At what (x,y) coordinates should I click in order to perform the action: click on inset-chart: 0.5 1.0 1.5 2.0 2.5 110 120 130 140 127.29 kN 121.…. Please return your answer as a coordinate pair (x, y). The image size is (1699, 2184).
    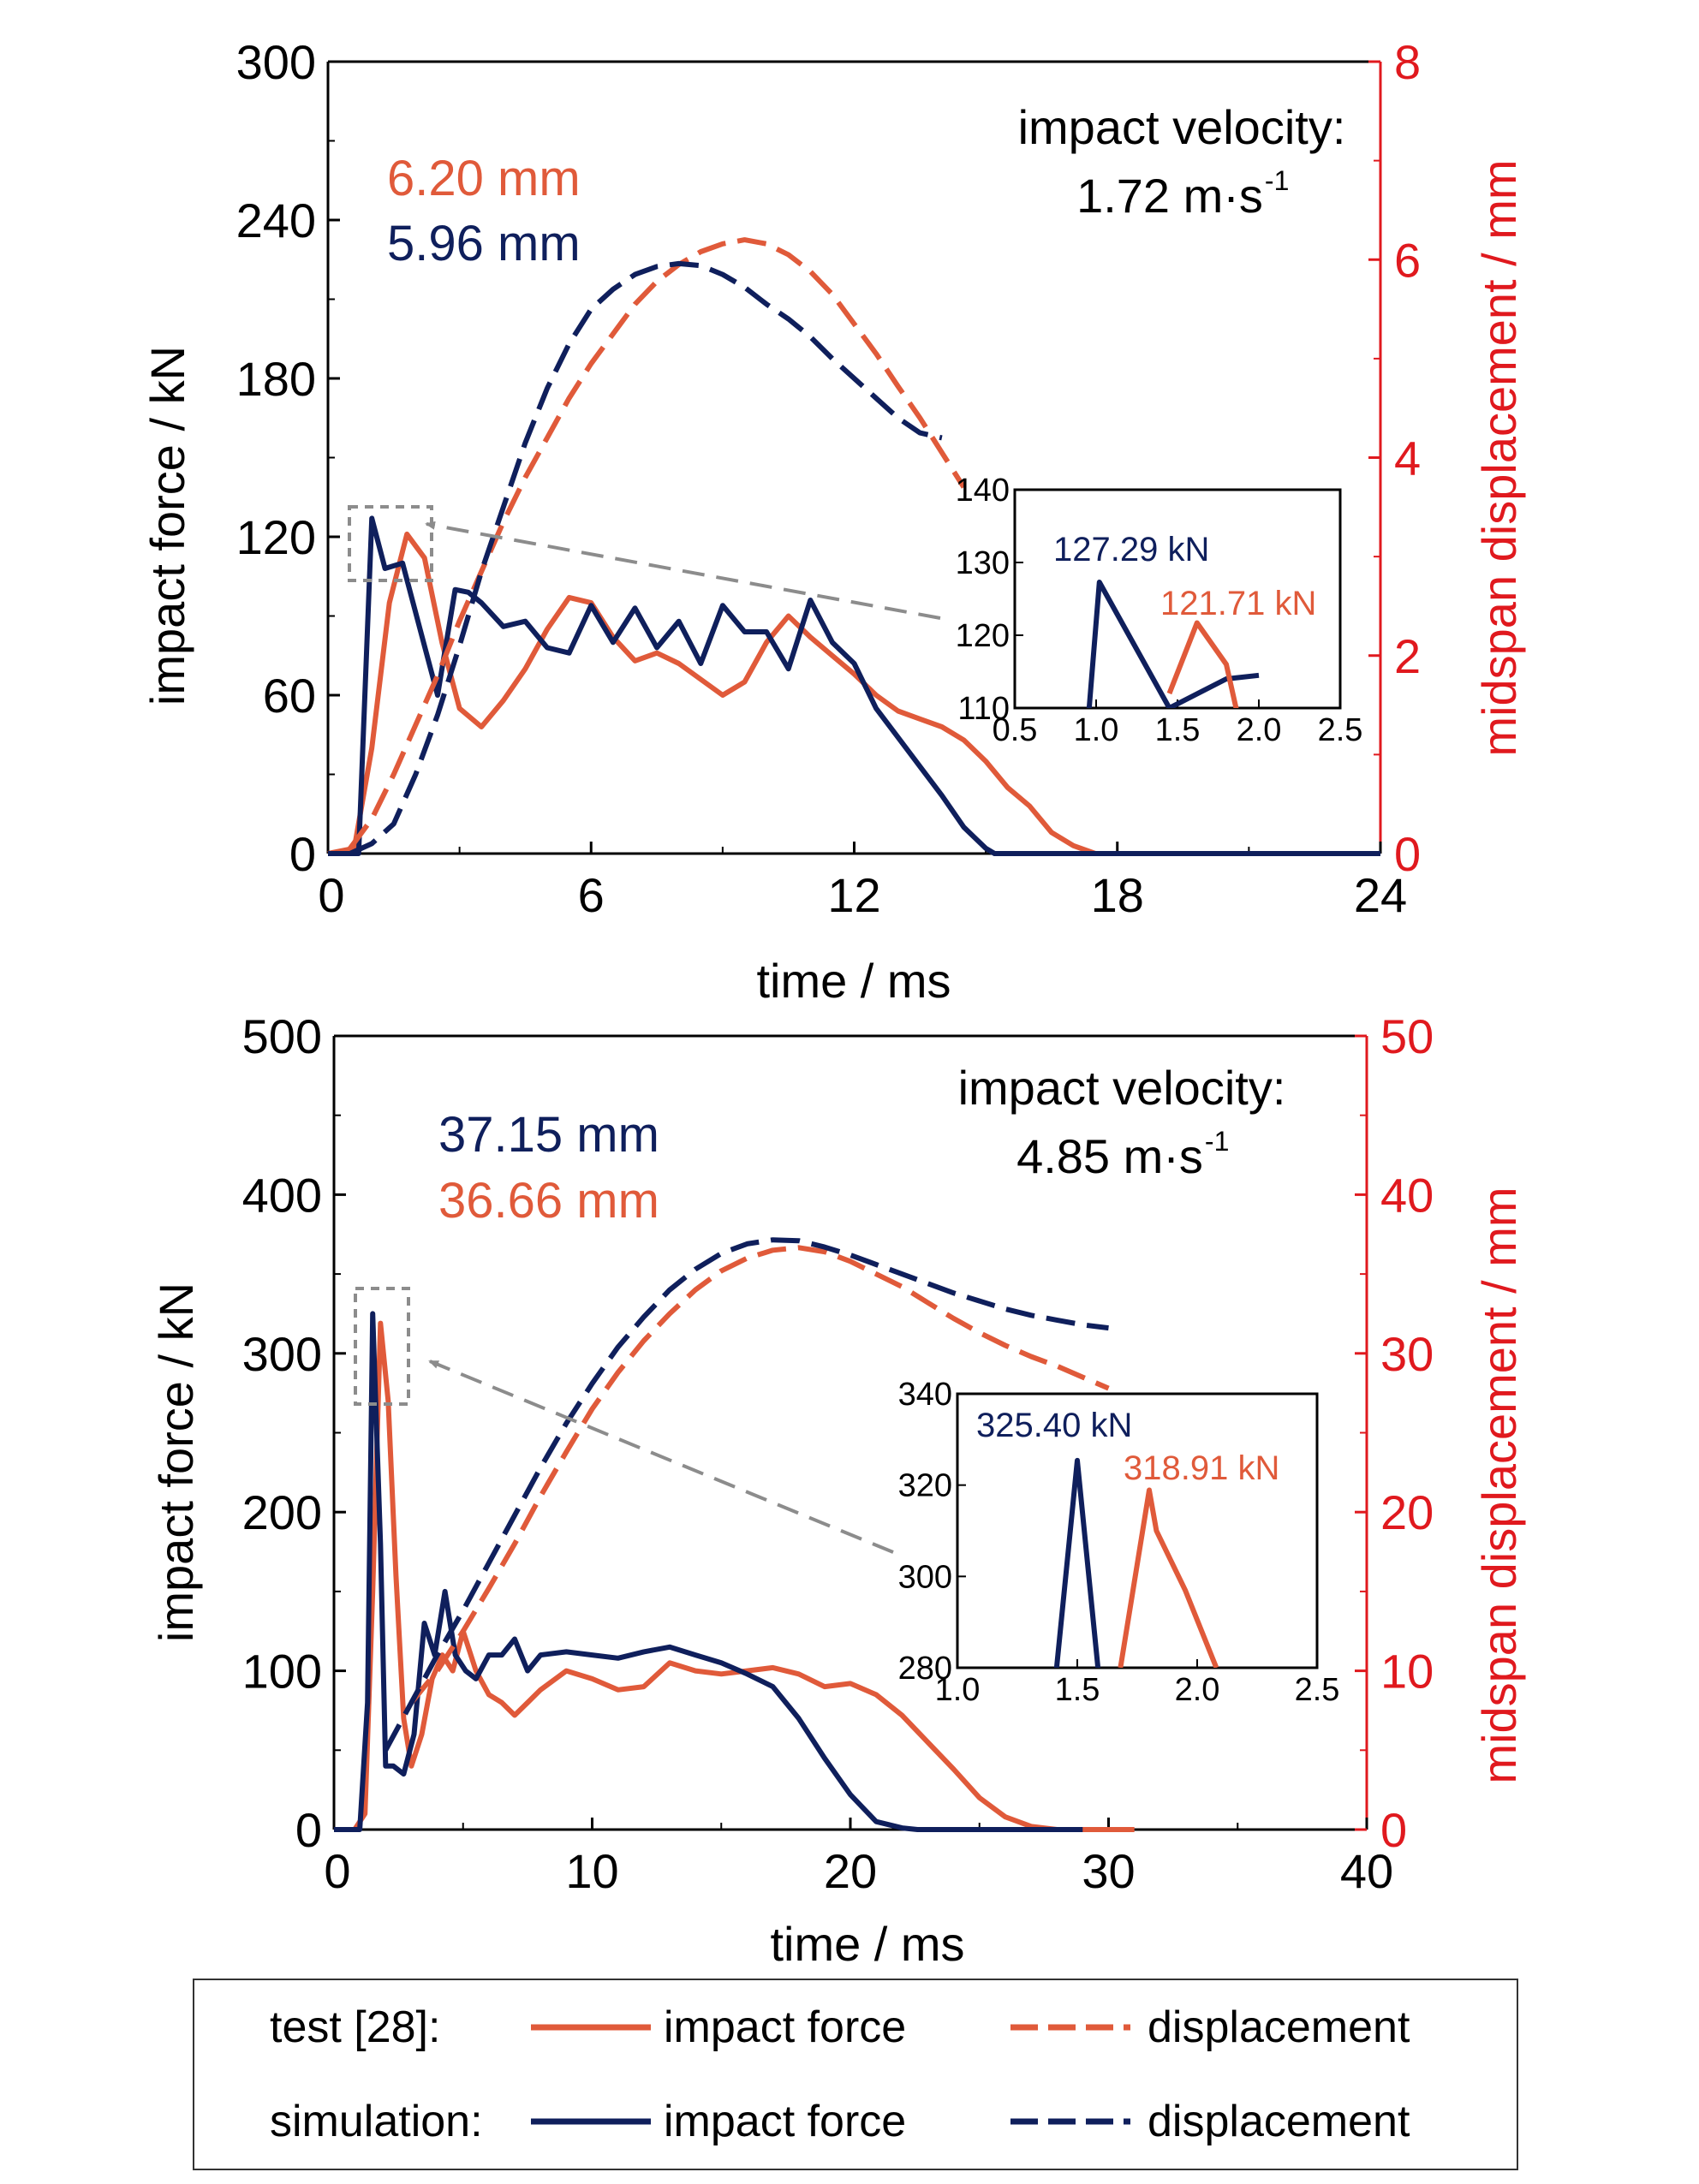
    Looking at the image, I should click on (1159, 611).